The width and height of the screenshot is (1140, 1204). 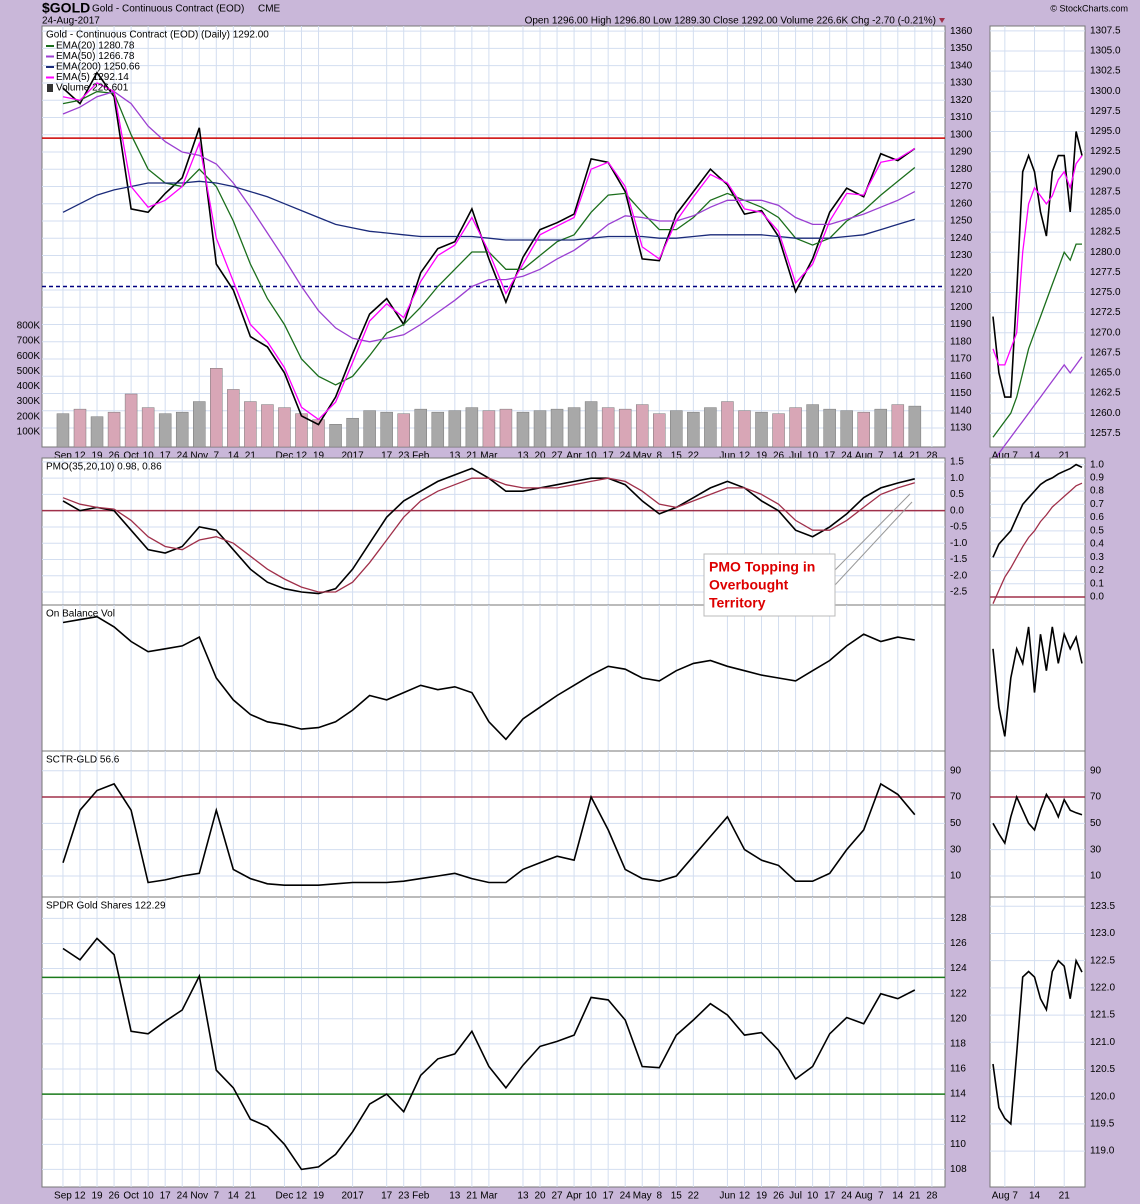 I want to click on y-tick-label: 123.5, so click(x=1102, y=906).